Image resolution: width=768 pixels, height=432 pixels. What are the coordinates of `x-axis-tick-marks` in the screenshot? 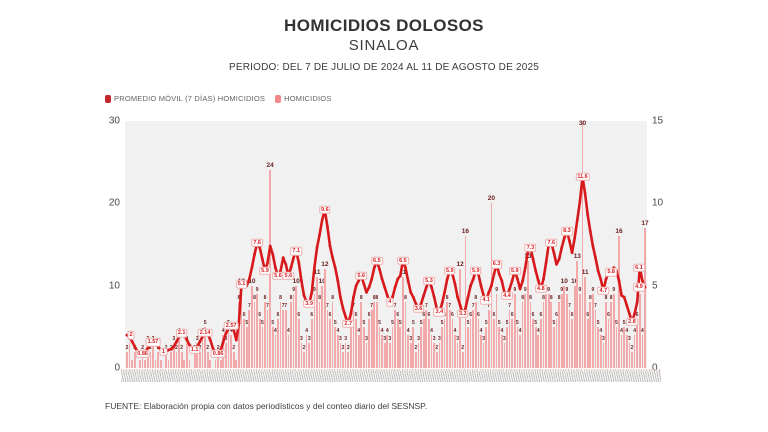 It's located at (391, 370).